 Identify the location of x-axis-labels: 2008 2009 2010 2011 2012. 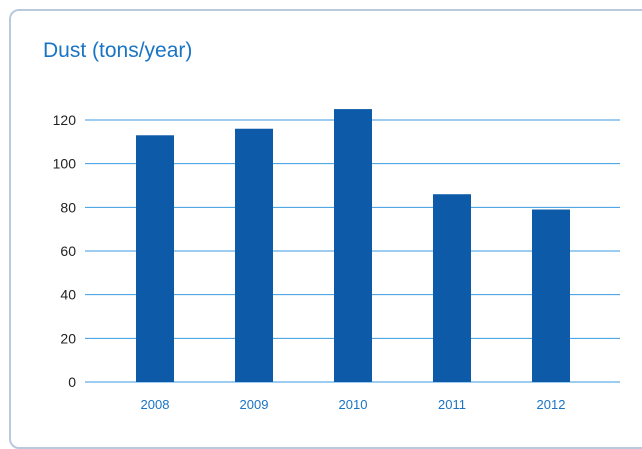
(353, 404).